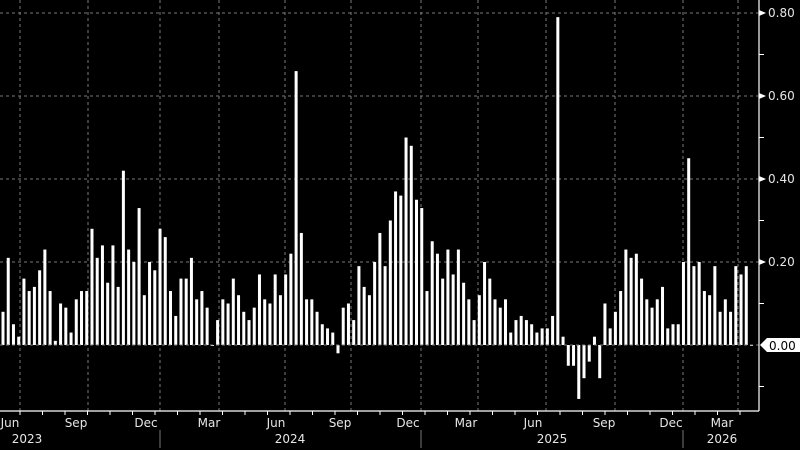 The width and height of the screenshot is (800, 450). I want to click on last-value-text: 0.00, so click(782, 346).